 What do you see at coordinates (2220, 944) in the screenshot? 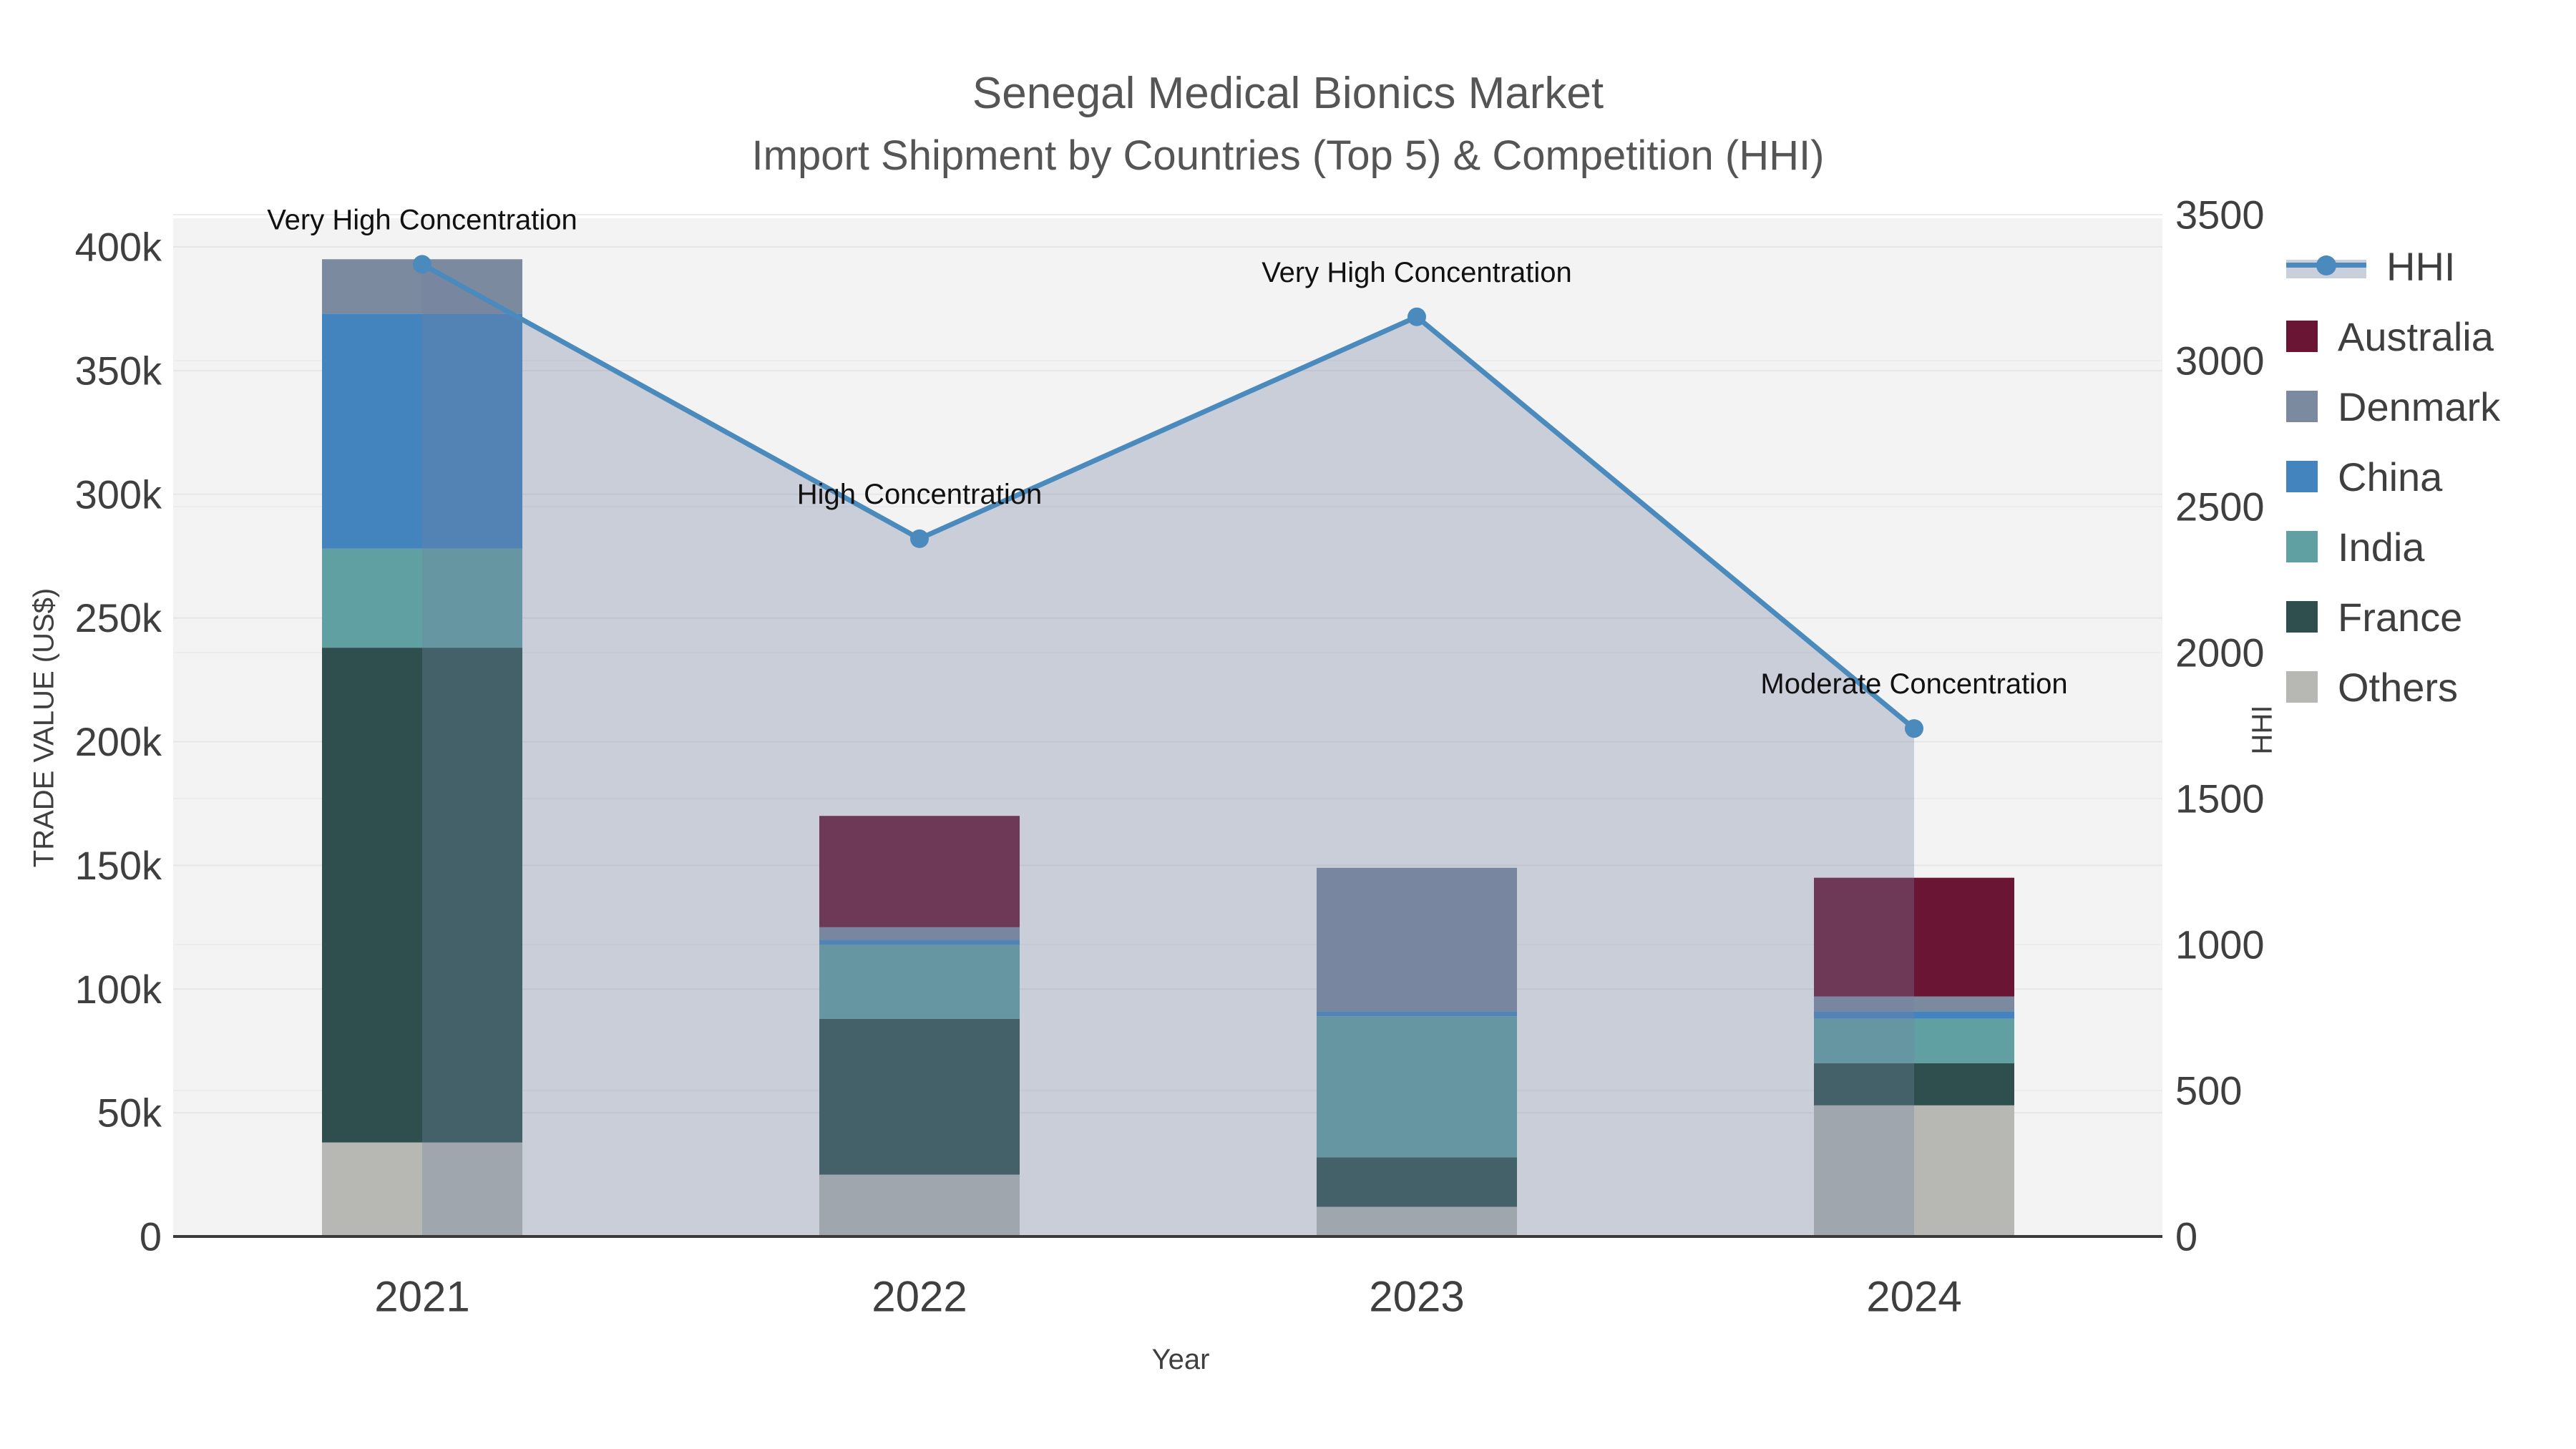
I see `y2-tick-label: 1000` at bounding box center [2220, 944].